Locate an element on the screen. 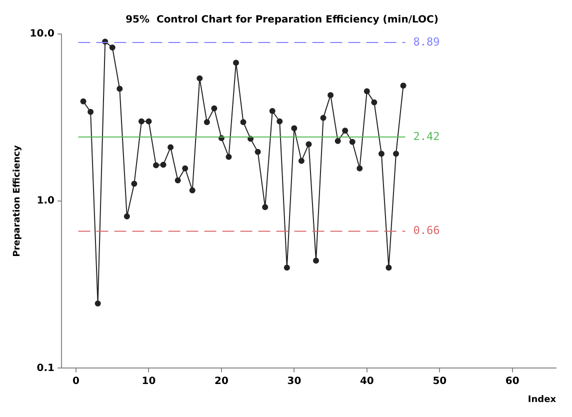 This screenshot has height=417, width=572. x-tick-label: 20 is located at coordinates (221, 381).